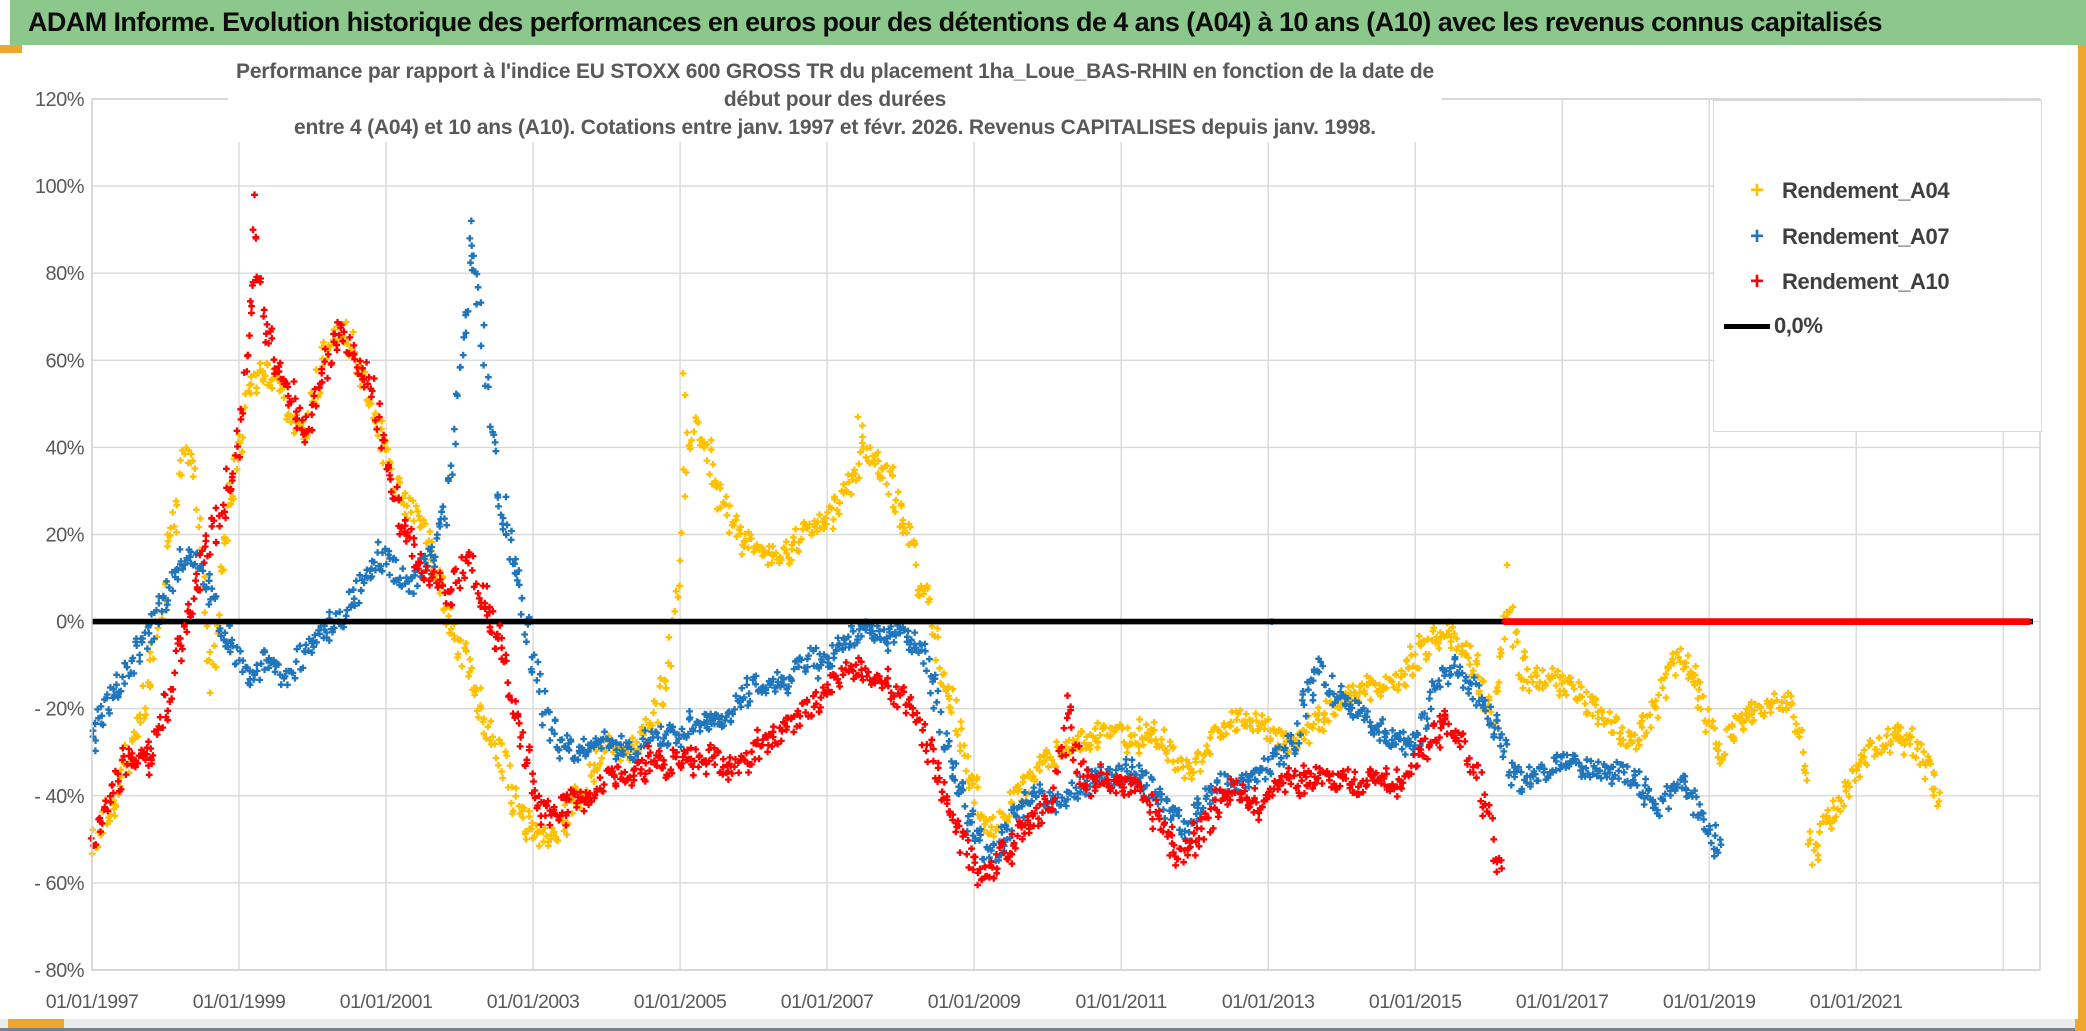 The height and width of the screenshot is (1031, 2086). I want to click on x-axis-tick-label: 01/01/2007, so click(827, 1002).